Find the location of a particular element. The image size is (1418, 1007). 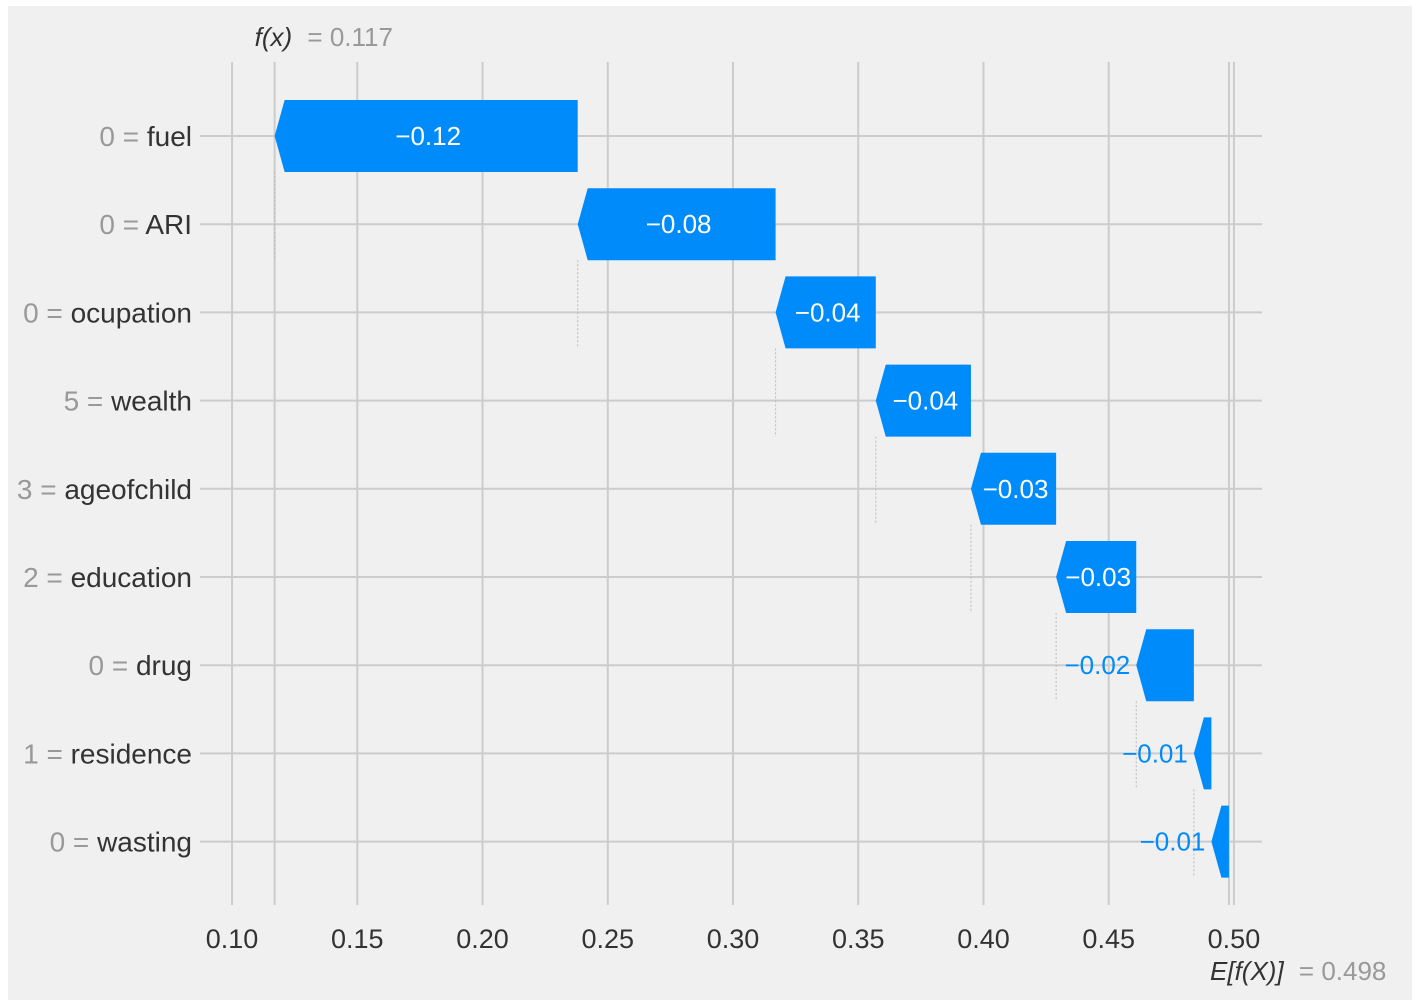

x-tick-label: 0.10 is located at coordinates (232, 939).